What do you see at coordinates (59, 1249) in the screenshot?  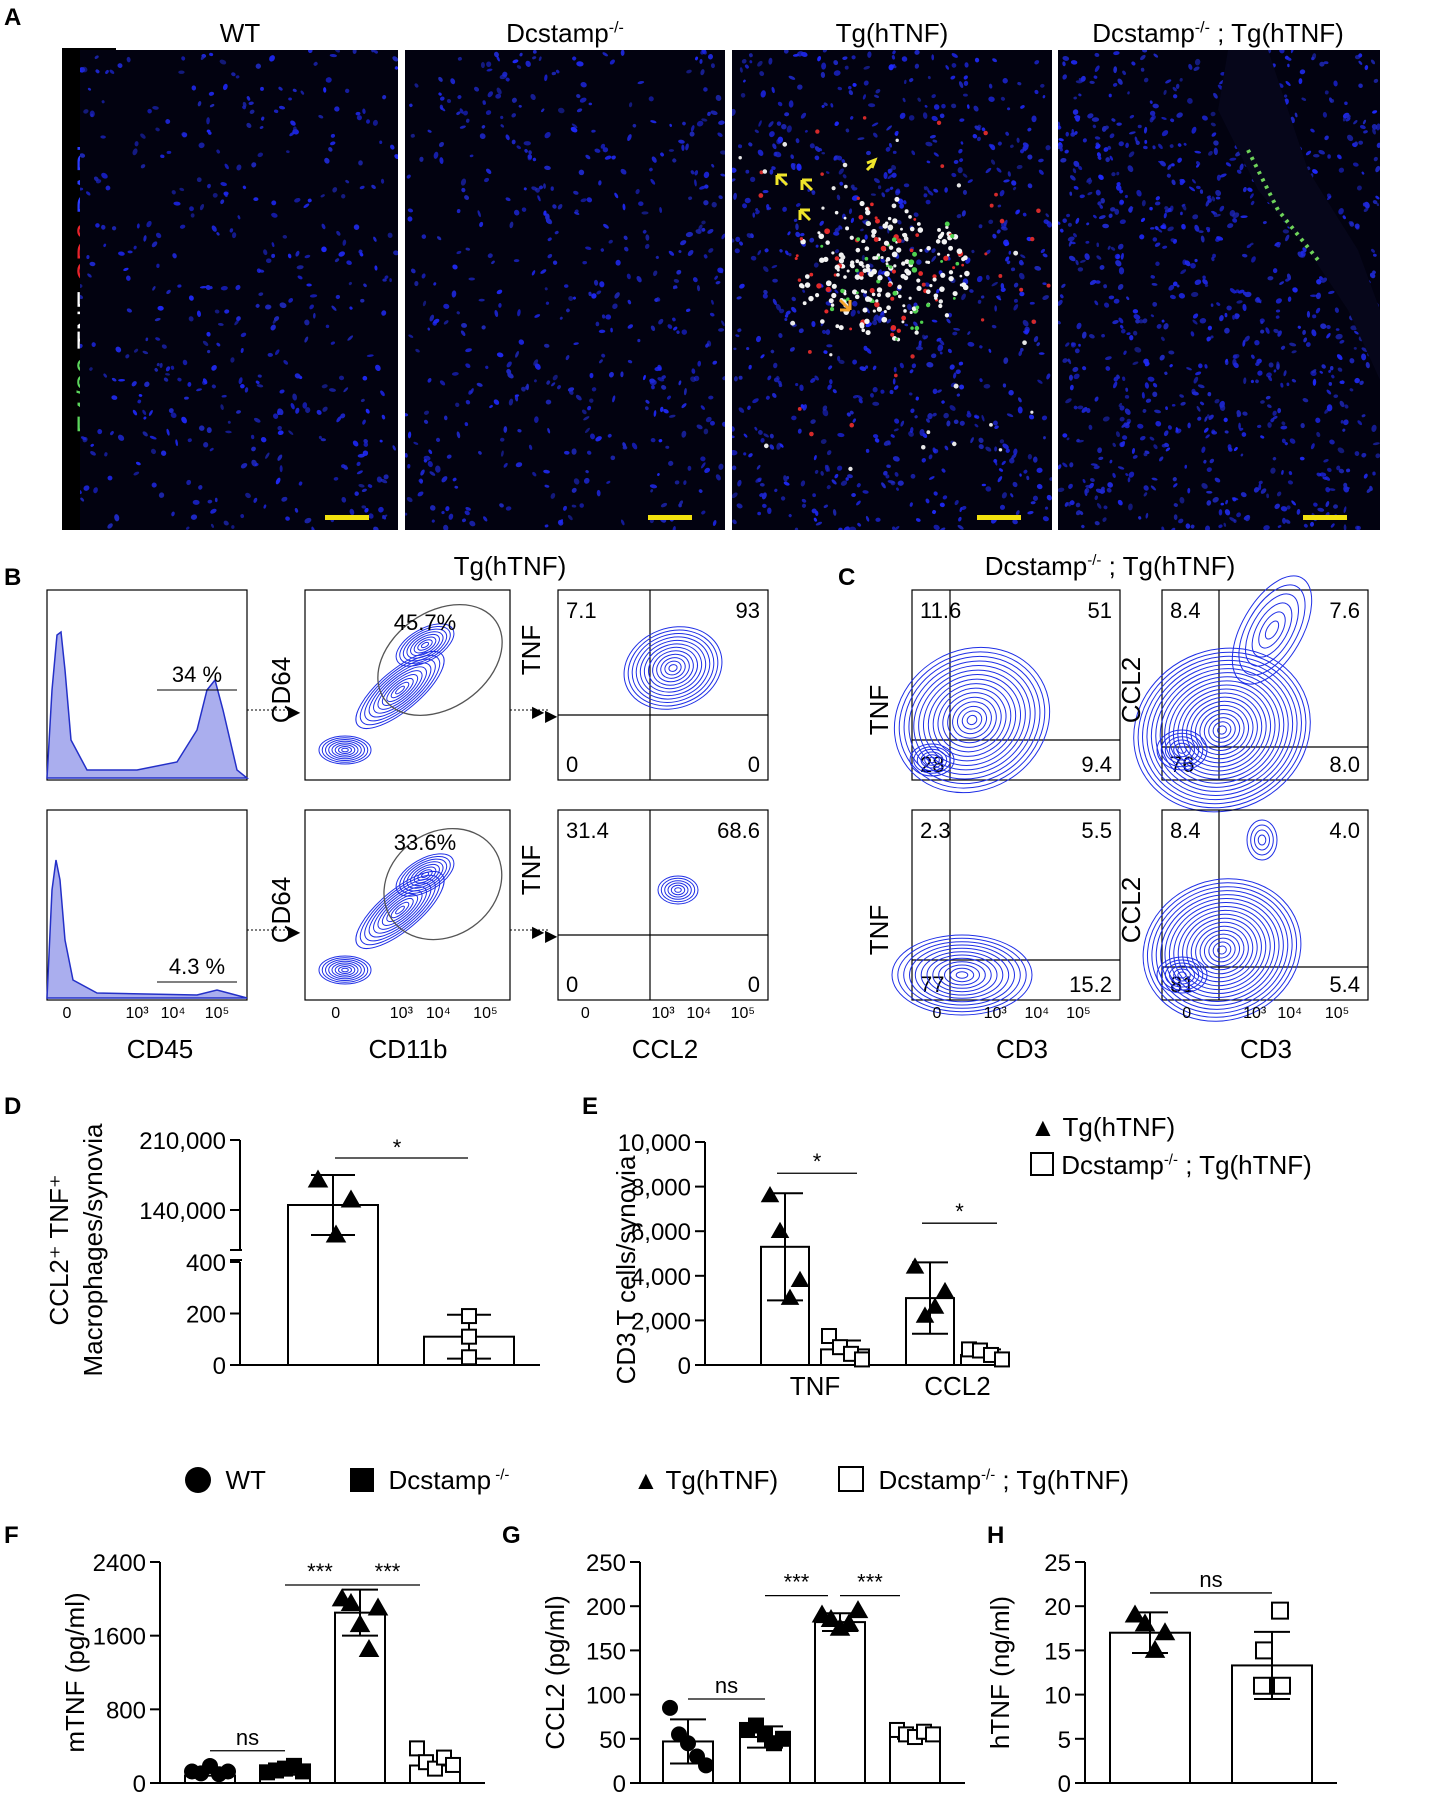 I see `y-axis-label: CCL2⁺ TNF⁺` at bounding box center [59, 1249].